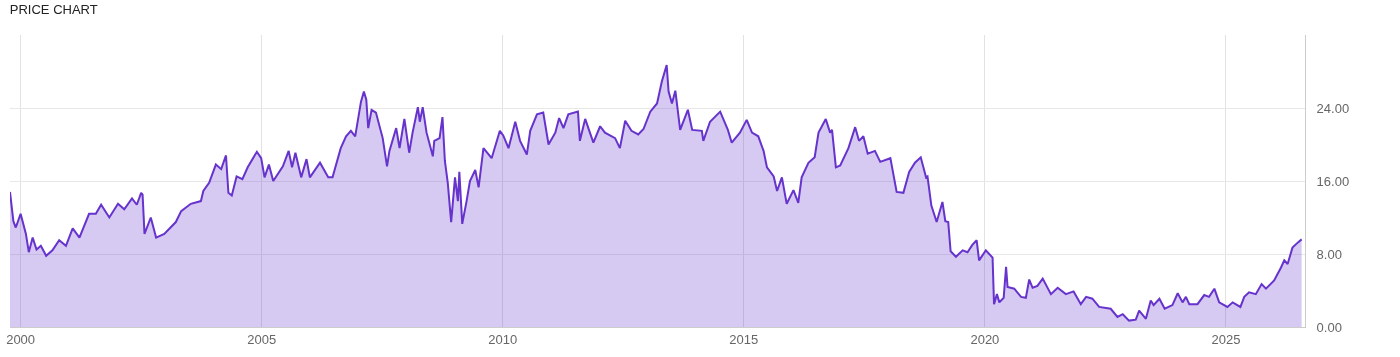 The image size is (1400, 357). I want to click on x-tick-label: 2015, so click(744, 339).